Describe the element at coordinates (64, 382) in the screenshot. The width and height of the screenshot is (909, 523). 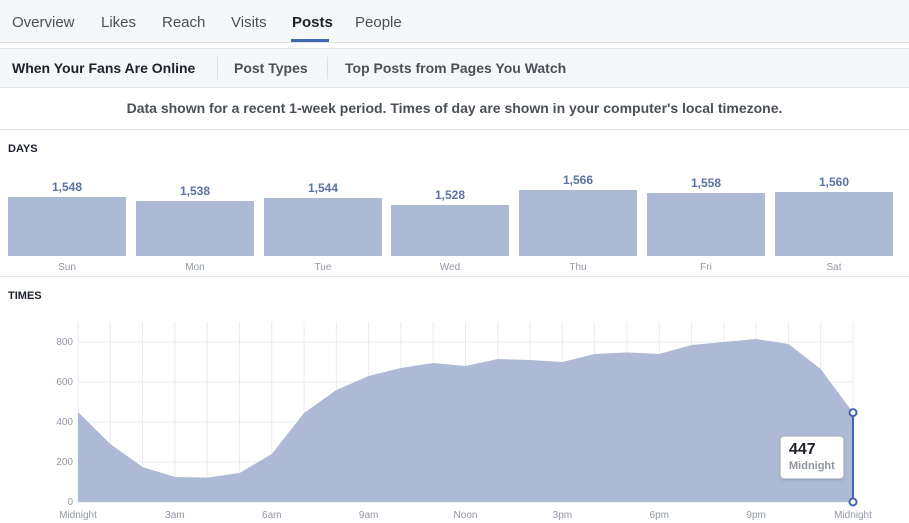
I see `y-tick-label: 600` at that location.